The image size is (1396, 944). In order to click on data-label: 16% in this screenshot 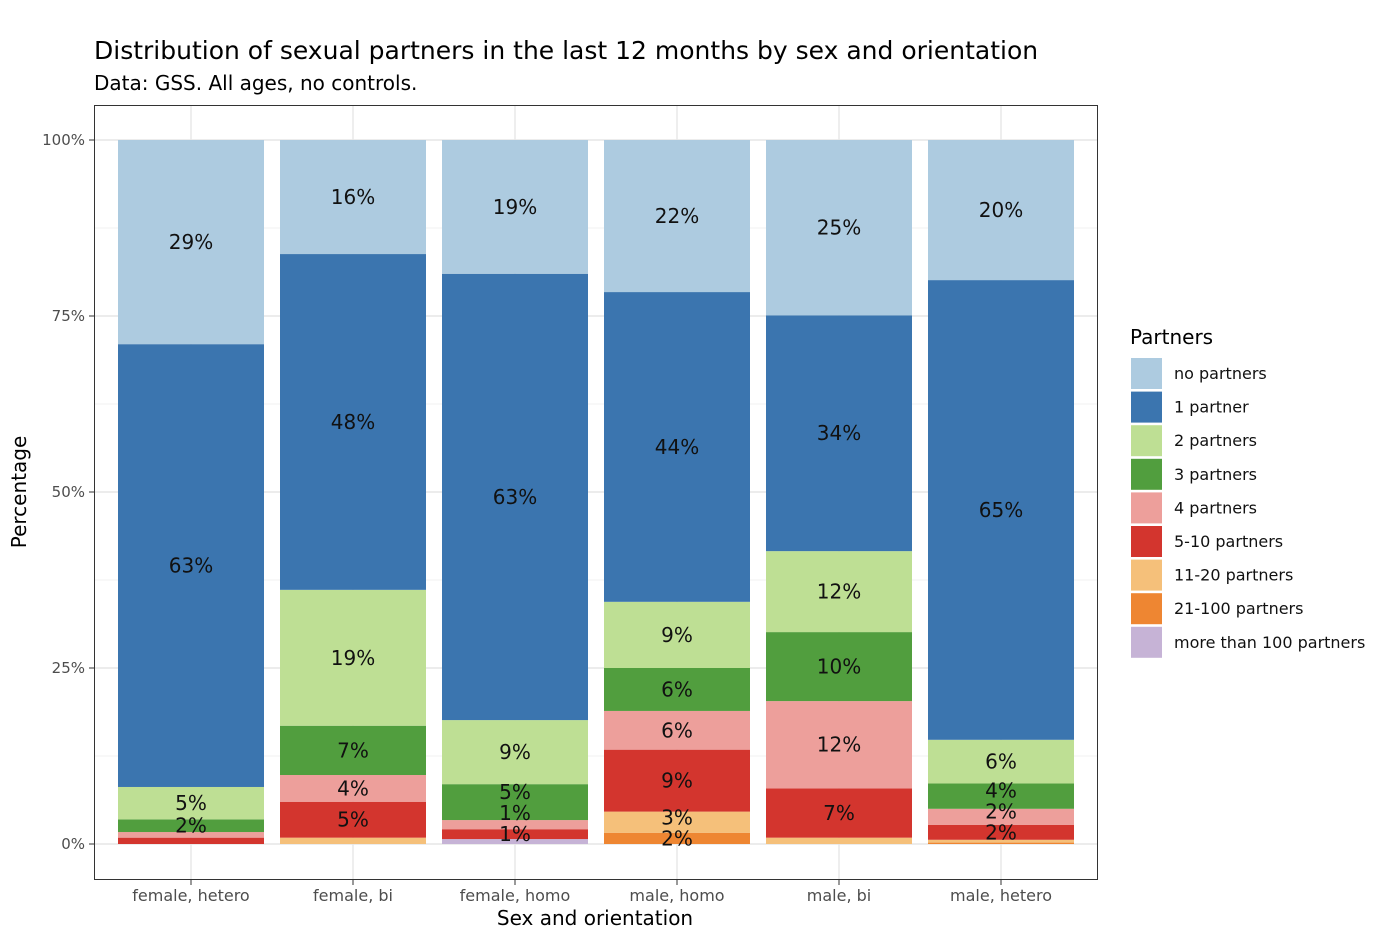, I will do `click(353, 197)`.